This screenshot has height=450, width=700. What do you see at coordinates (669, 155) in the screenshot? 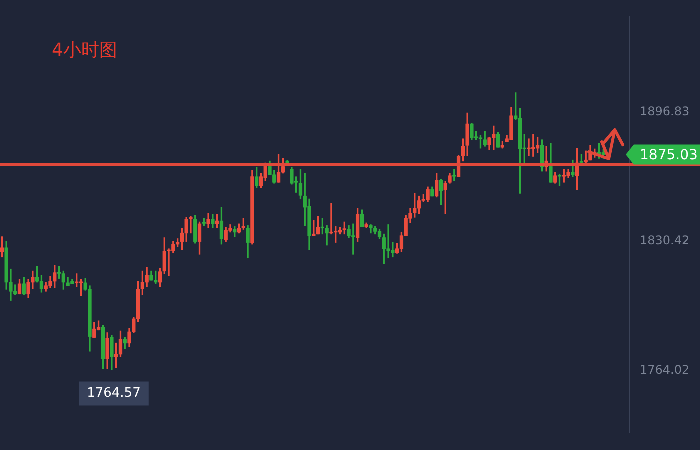
I see `text: 1875.03` at bounding box center [669, 155].